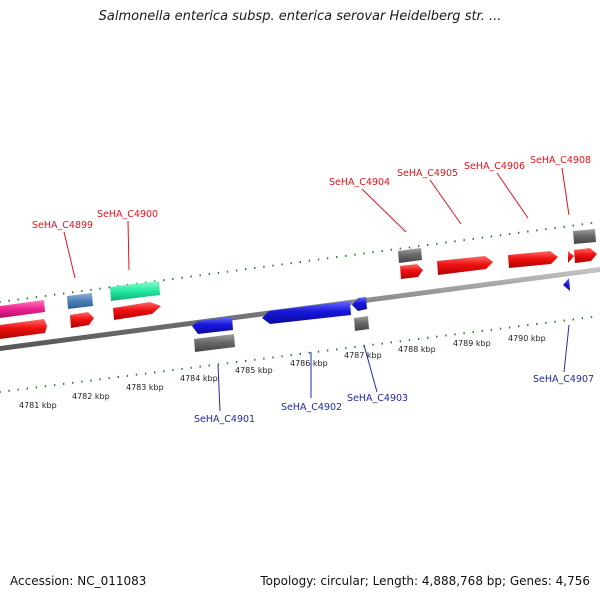 This screenshot has width=600, height=600. I want to click on gene-label: SeHA_C4902, so click(311, 407).